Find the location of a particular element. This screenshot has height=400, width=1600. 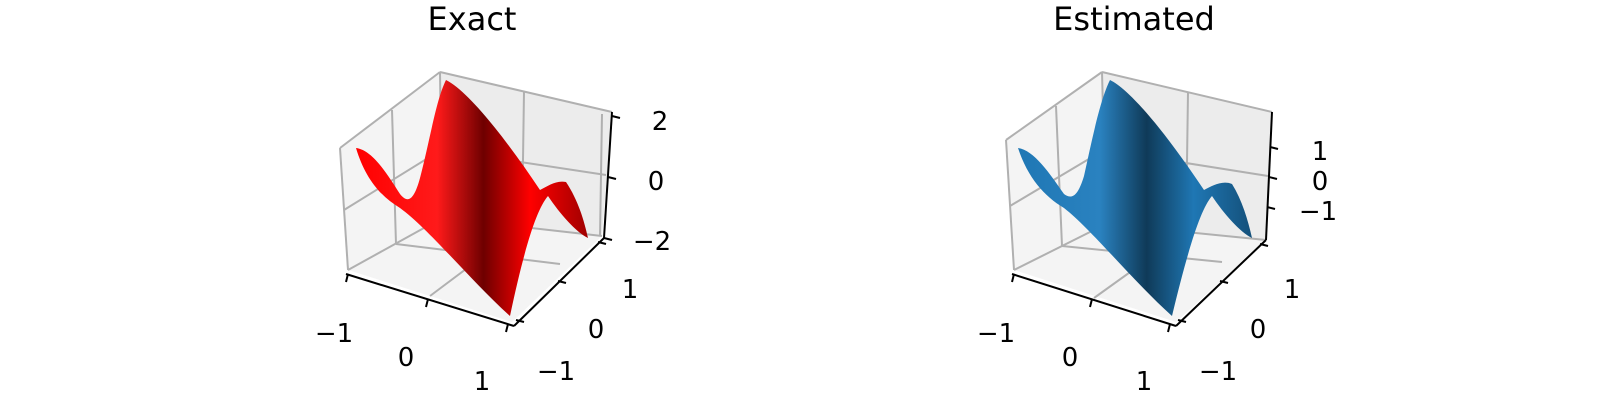

y-axis is located at coordinates (1221, 283).